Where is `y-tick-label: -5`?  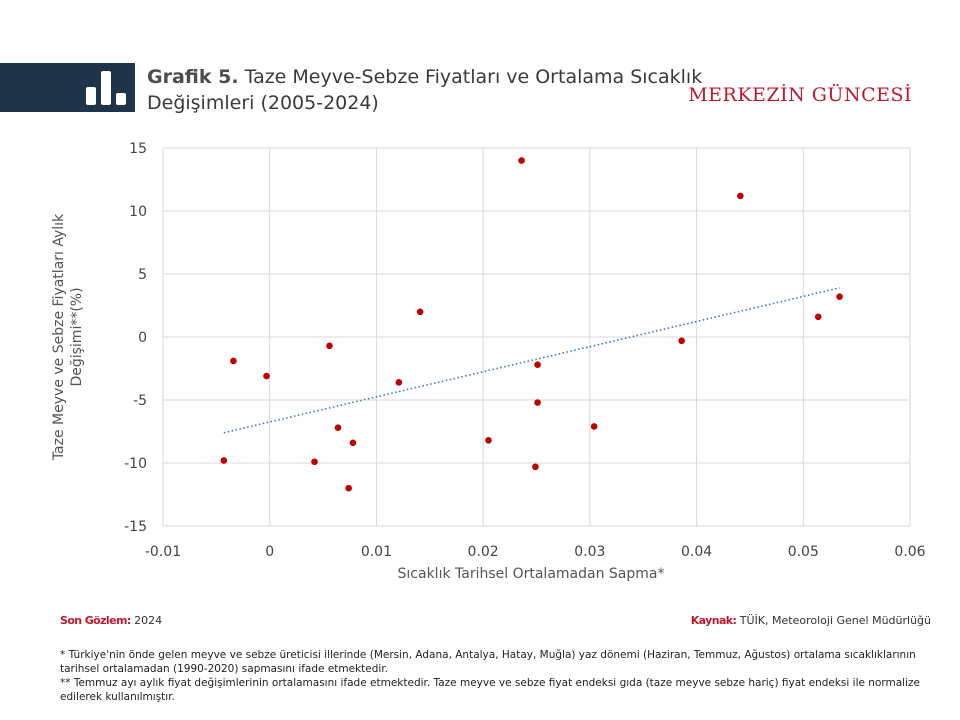
y-tick-label: -5 is located at coordinates (140, 401).